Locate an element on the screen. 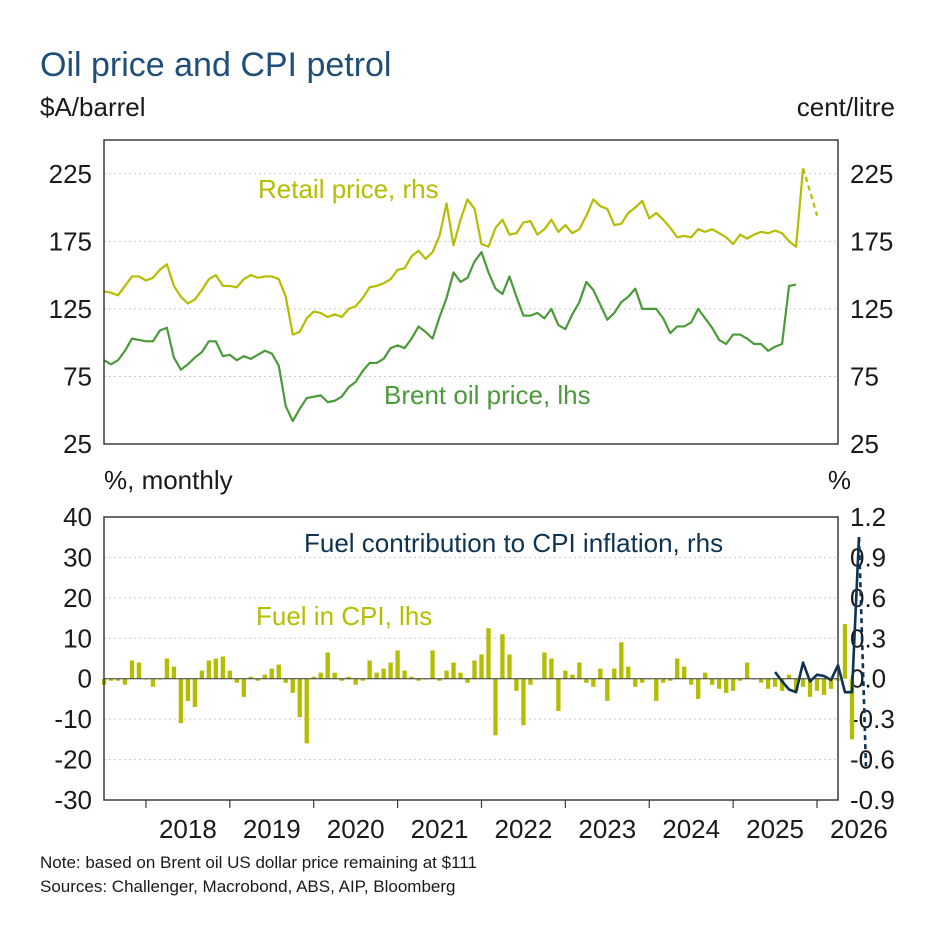  brent-series-label: Brent oil price, lhs is located at coordinates (487, 395).